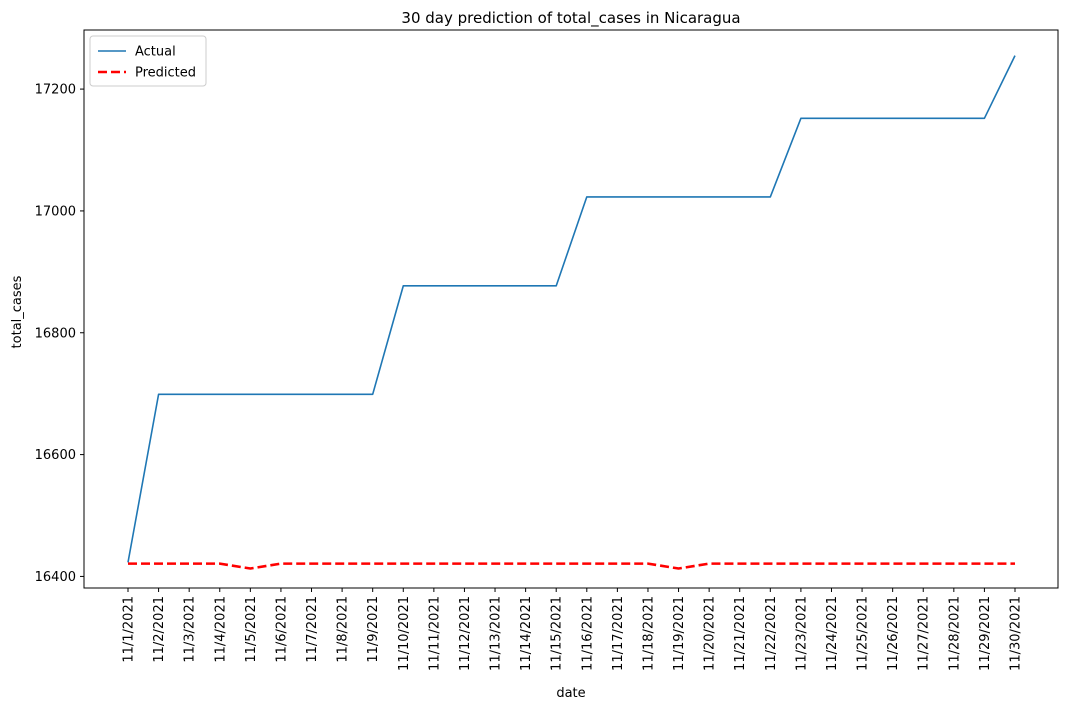 This screenshot has width=1070, height=714. Describe the element at coordinates (155, 52) in the screenshot. I see `legend-label-actual: Actual` at that location.